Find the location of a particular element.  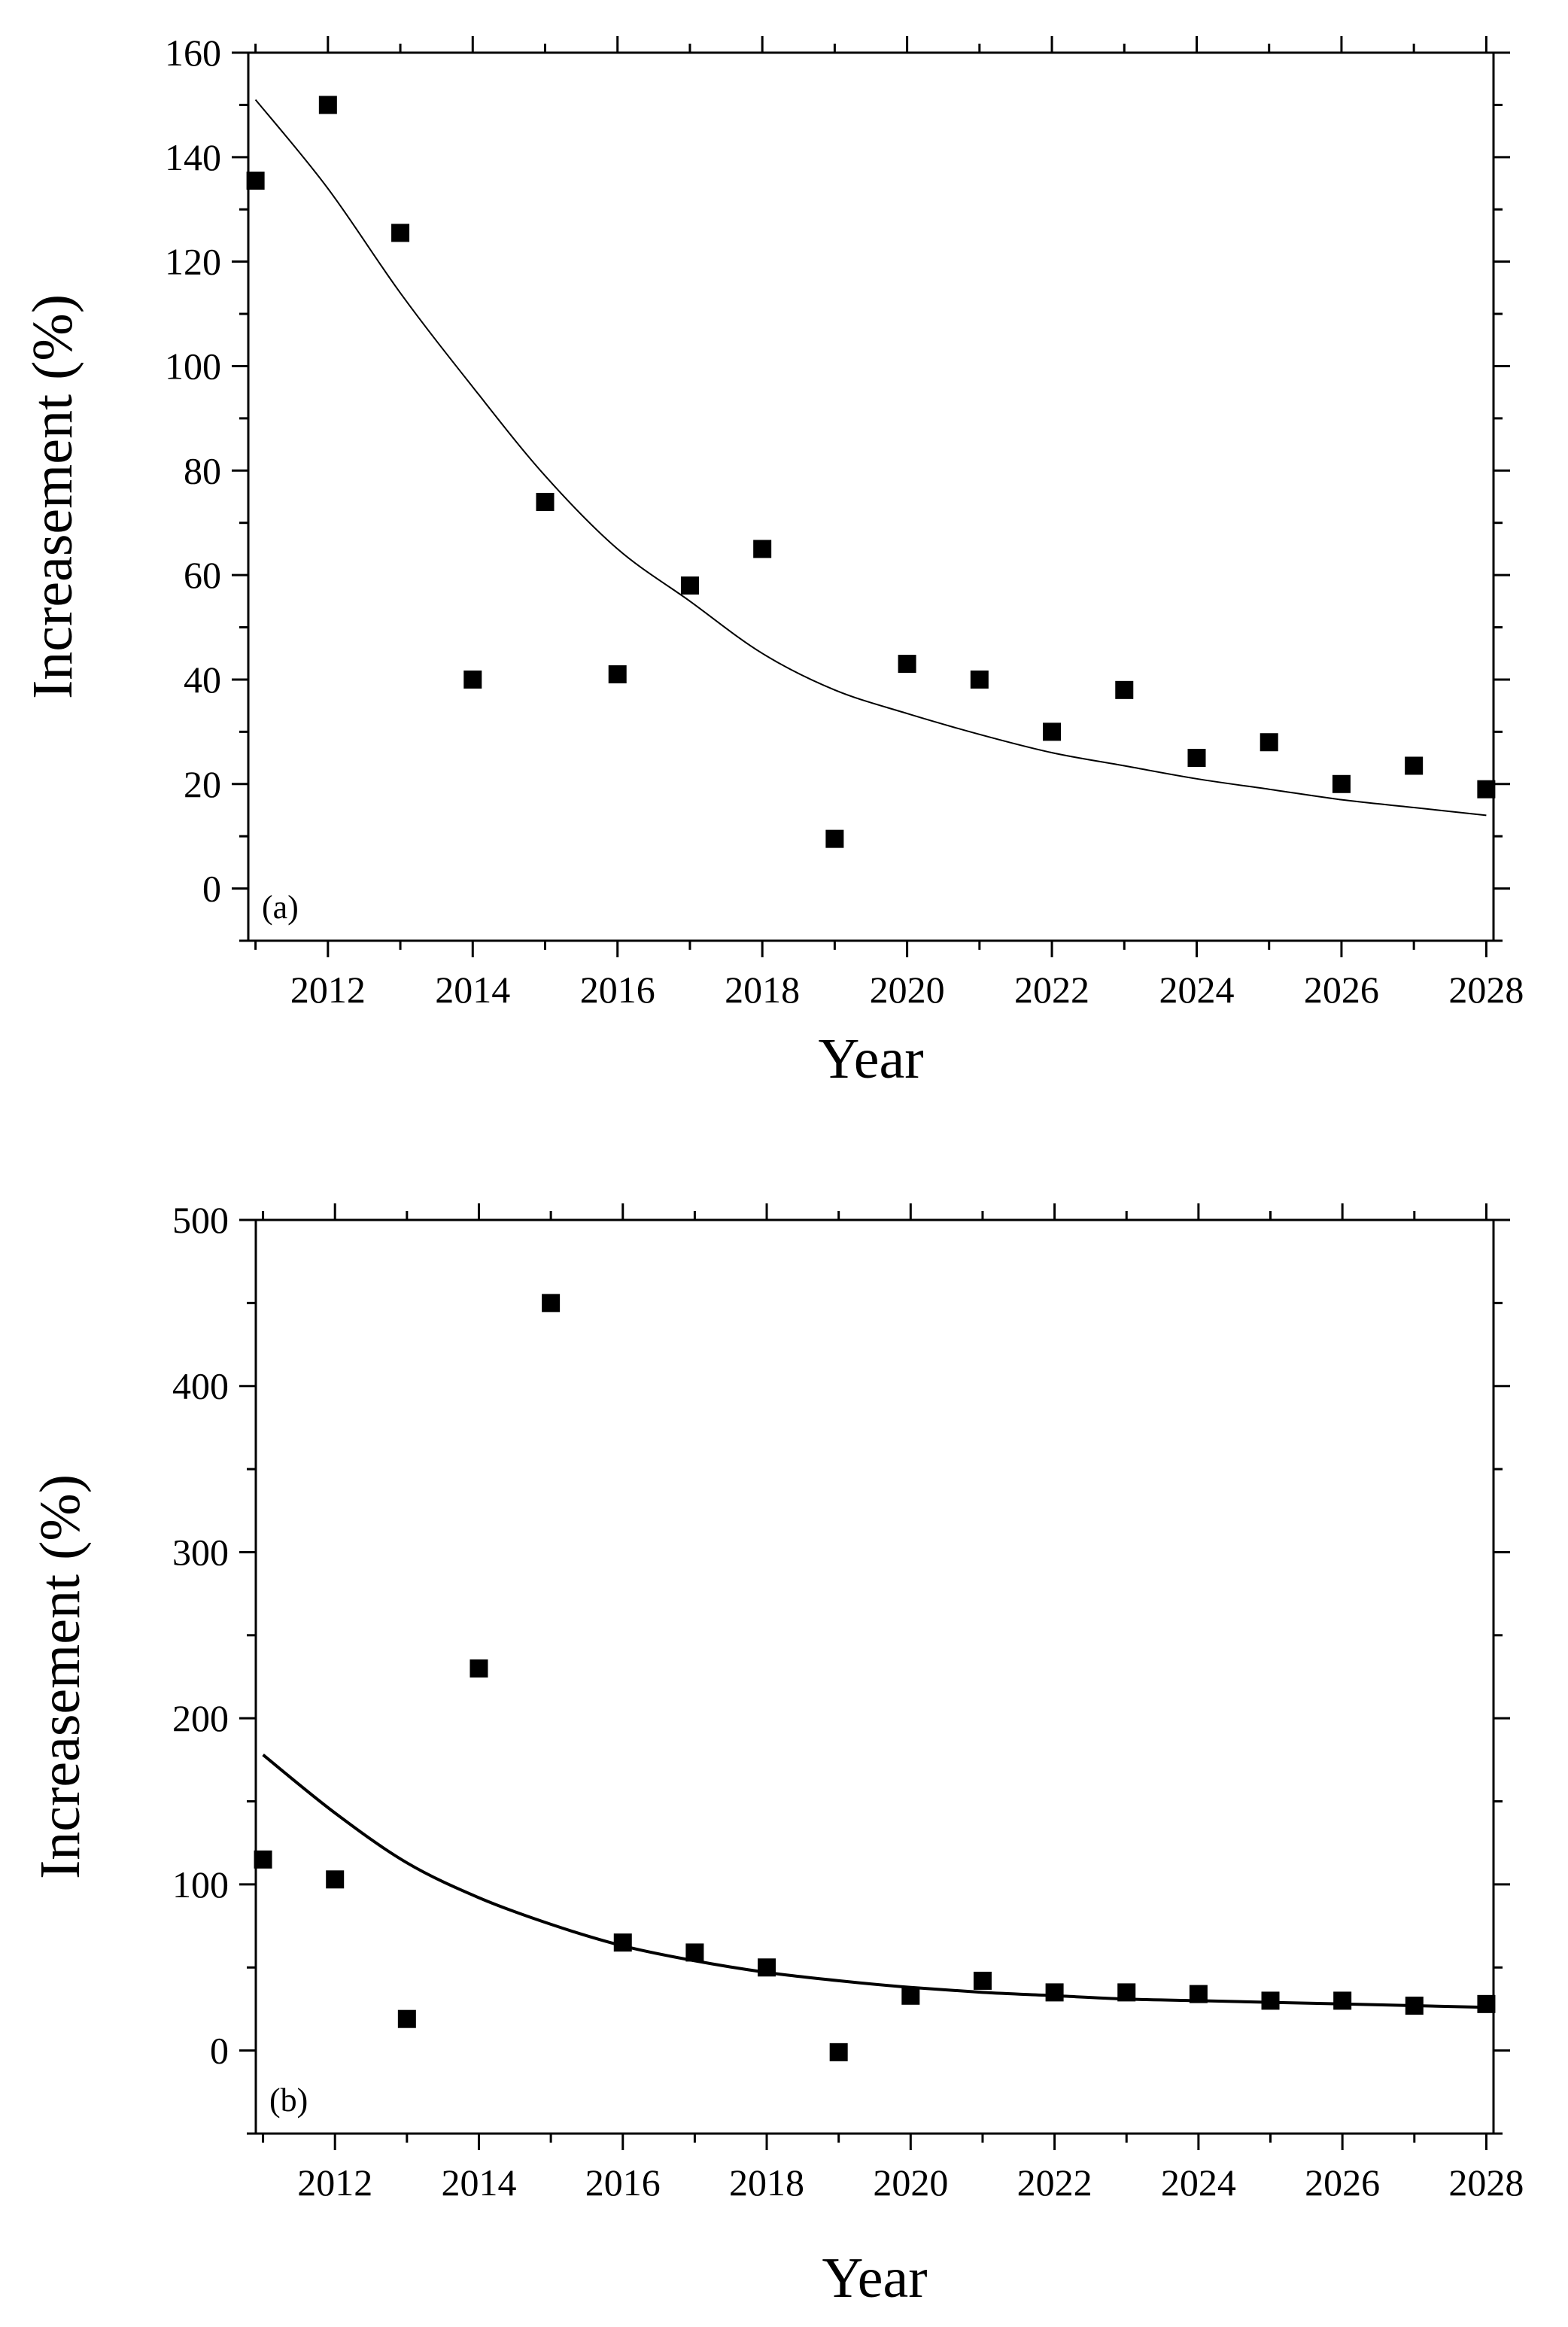

y-tick-label: 160 is located at coordinates (193, 53).